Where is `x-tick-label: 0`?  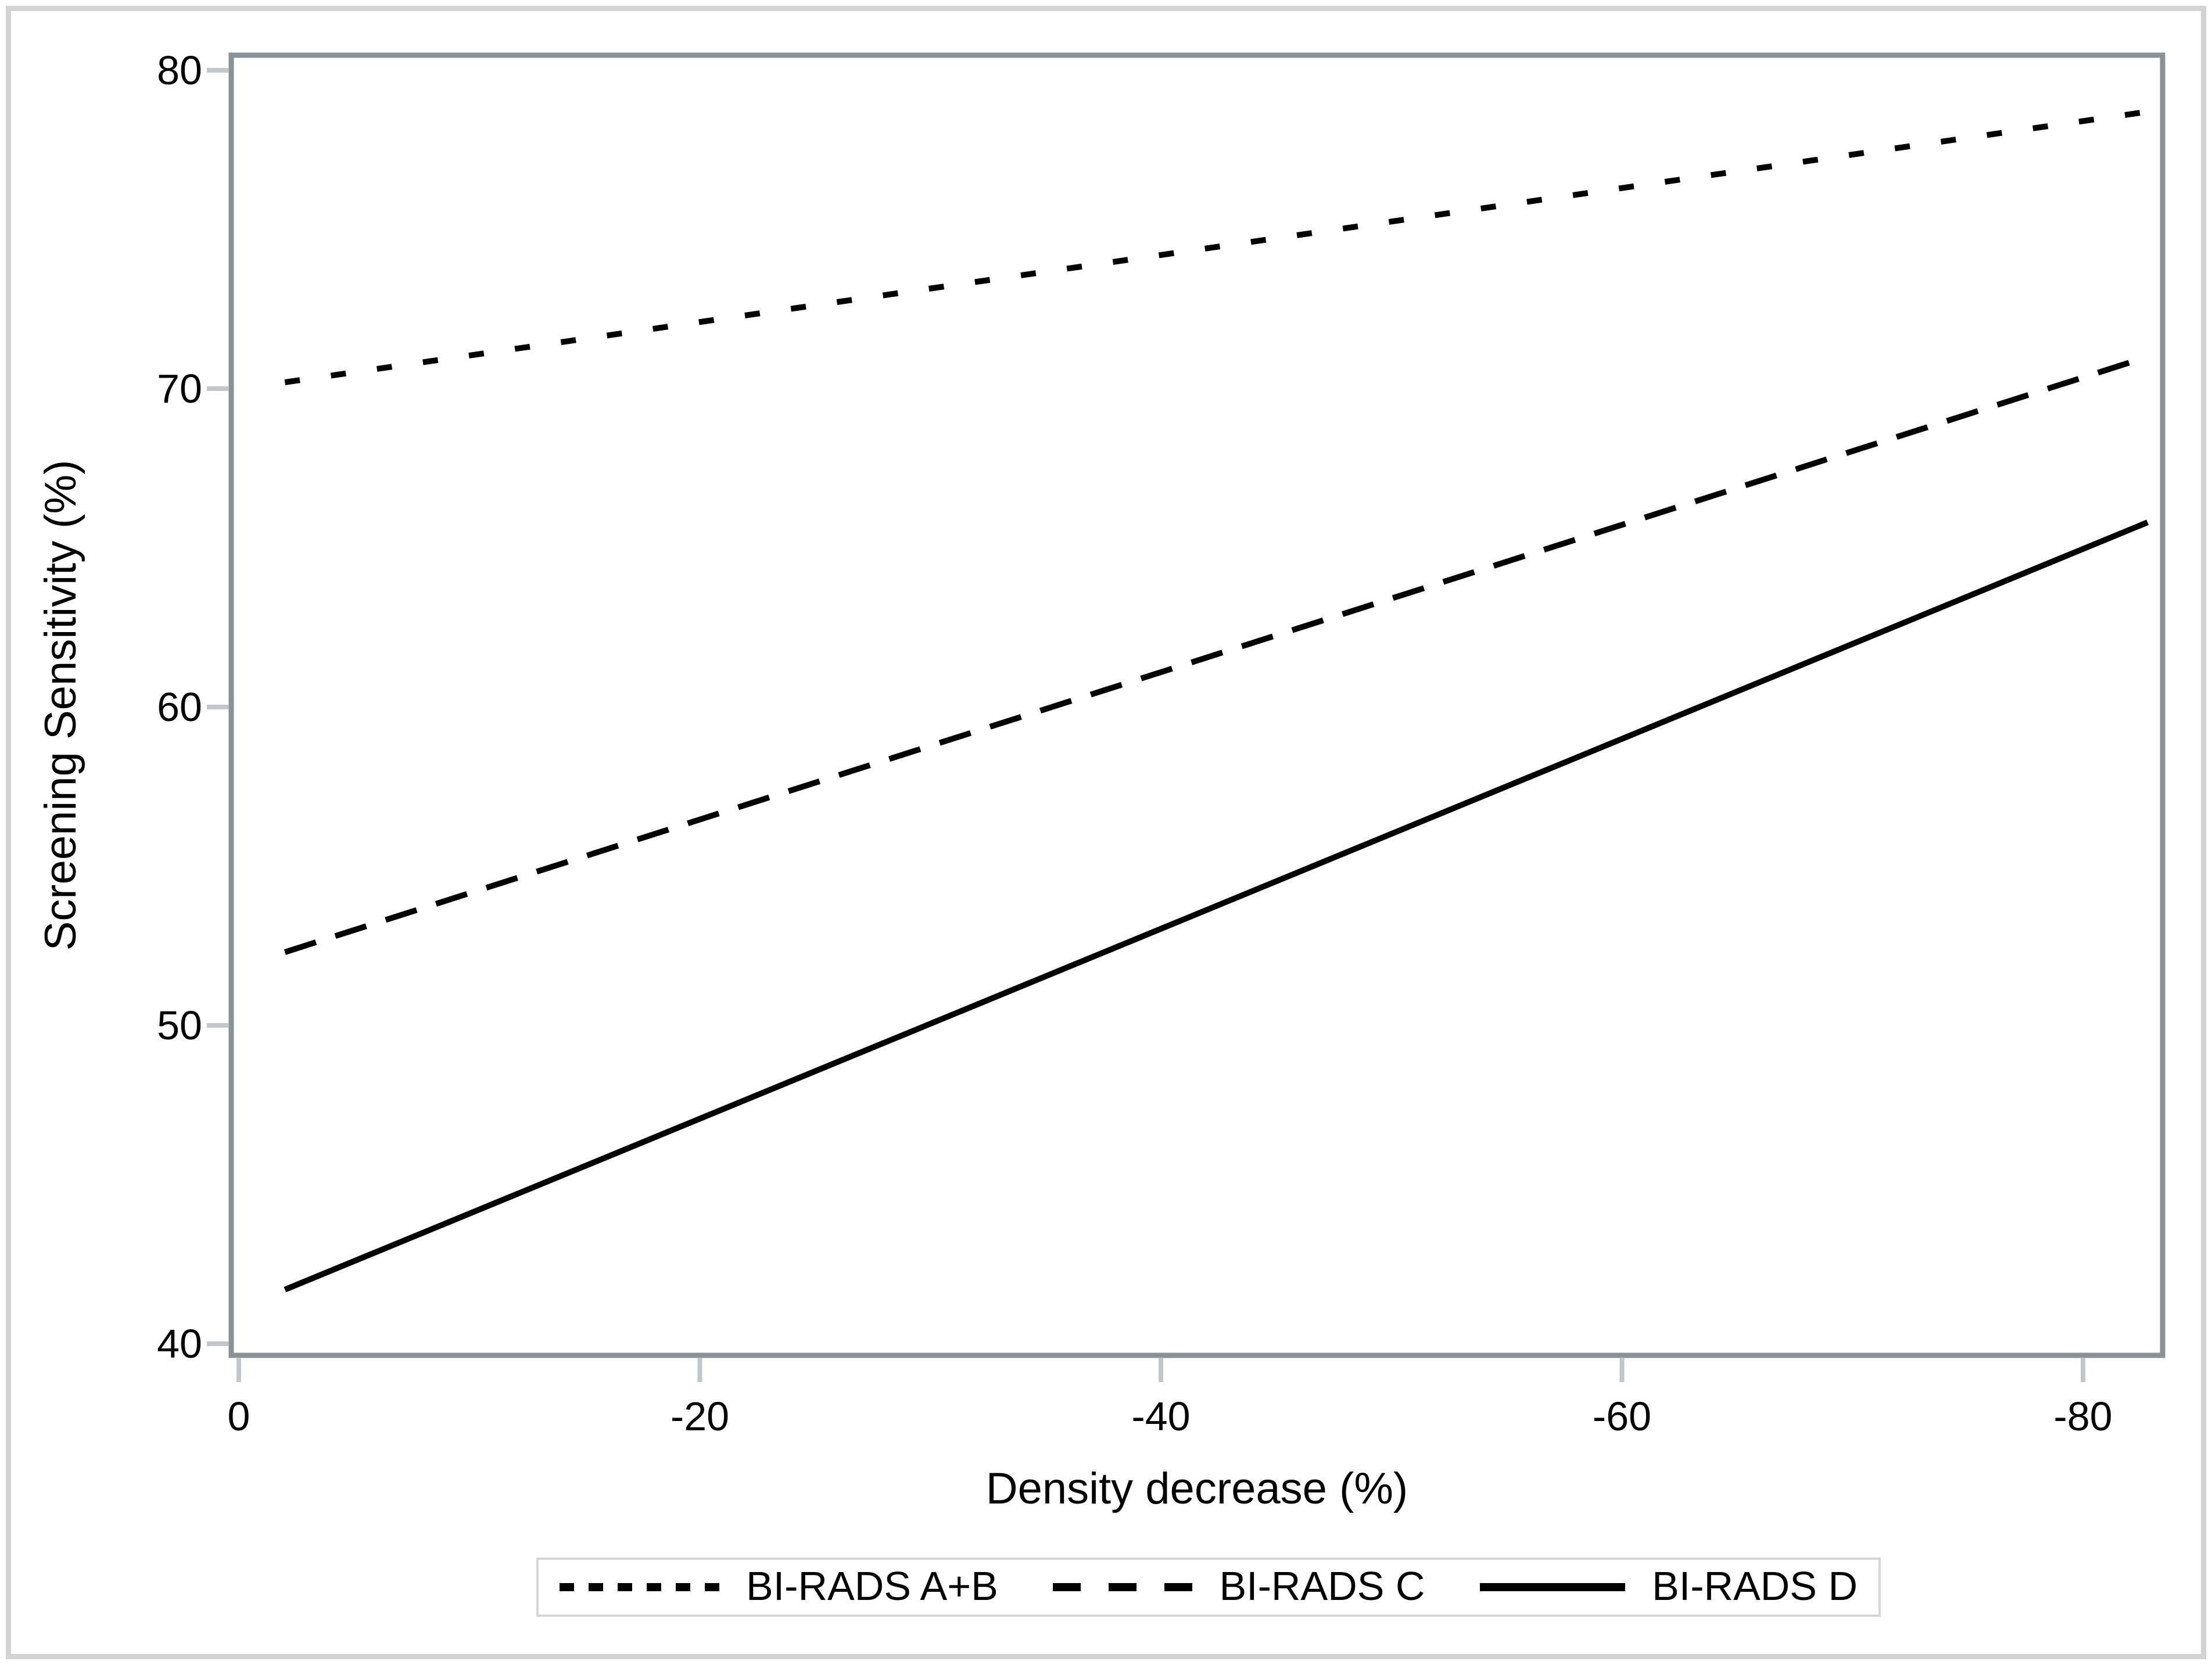
x-tick-label: 0 is located at coordinates (239, 1416).